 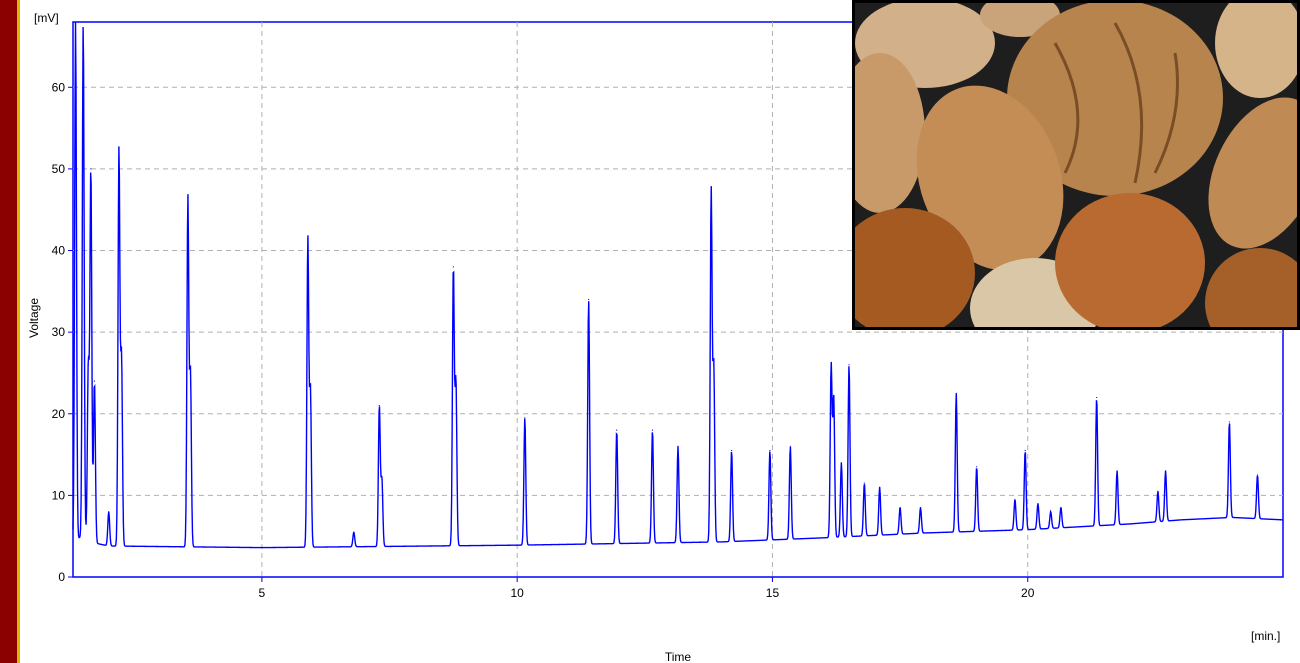 What do you see at coordinates (915, 267) in the screenshot?
I see `hazelnut-bottom-left` at bounding box center [915, 267].